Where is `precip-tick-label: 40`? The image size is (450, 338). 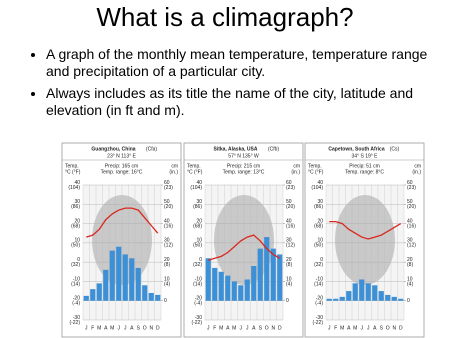 precip-tick-label: 40 is located at coordinates (289, 221).